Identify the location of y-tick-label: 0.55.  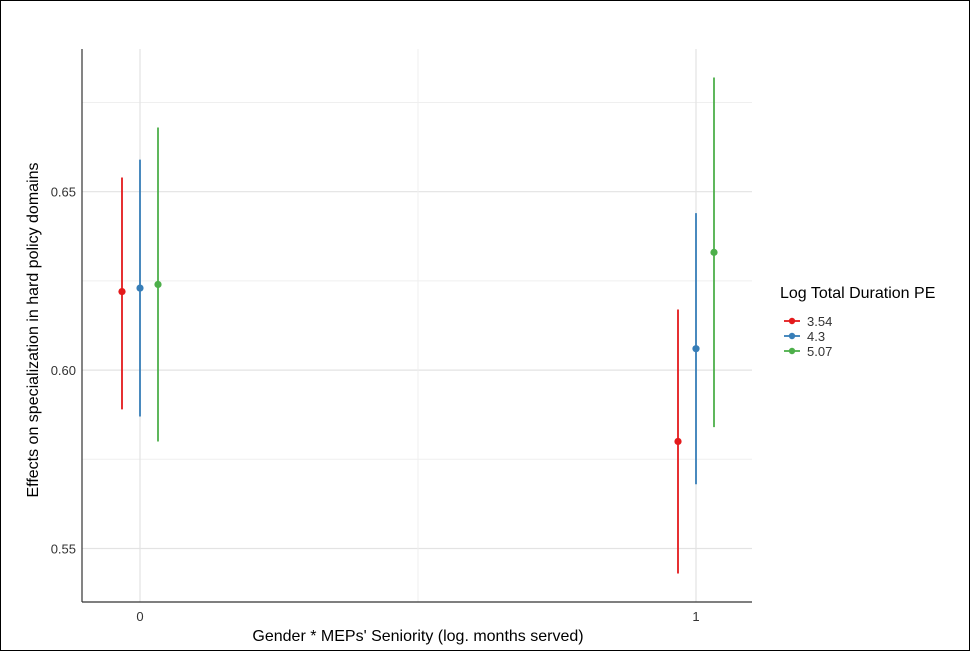
(63, 548).